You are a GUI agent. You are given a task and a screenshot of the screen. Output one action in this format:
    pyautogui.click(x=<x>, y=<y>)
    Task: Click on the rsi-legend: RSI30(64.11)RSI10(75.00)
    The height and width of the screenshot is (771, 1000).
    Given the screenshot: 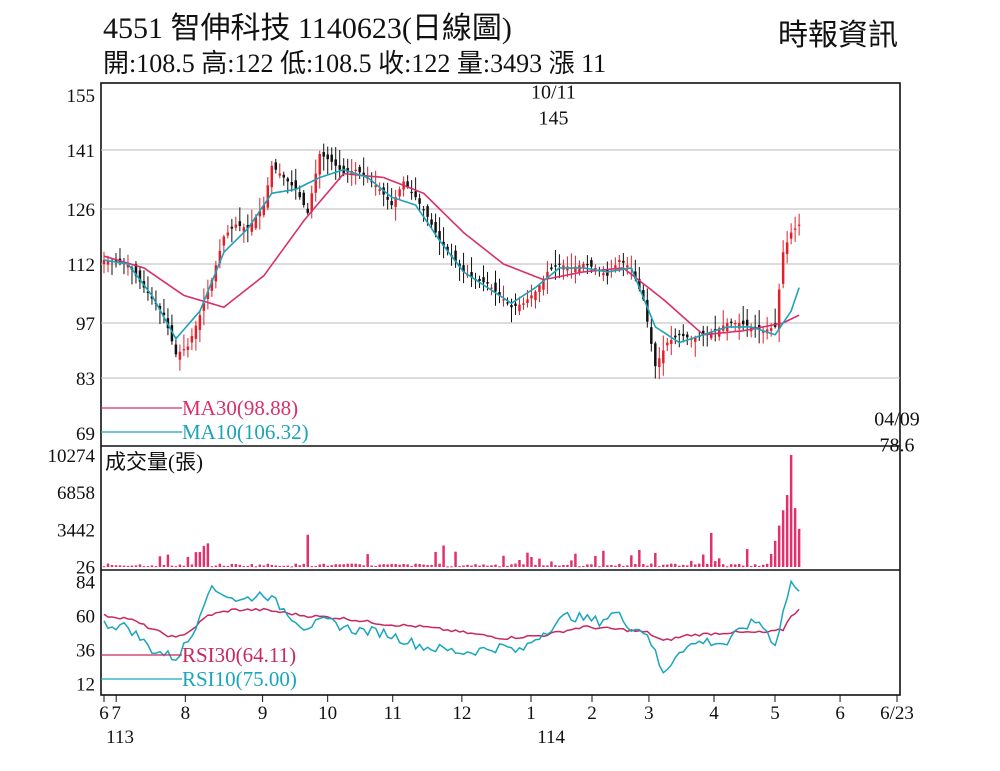 What is the action you would take?
    pyautogui.click(x=199, y=667)
    